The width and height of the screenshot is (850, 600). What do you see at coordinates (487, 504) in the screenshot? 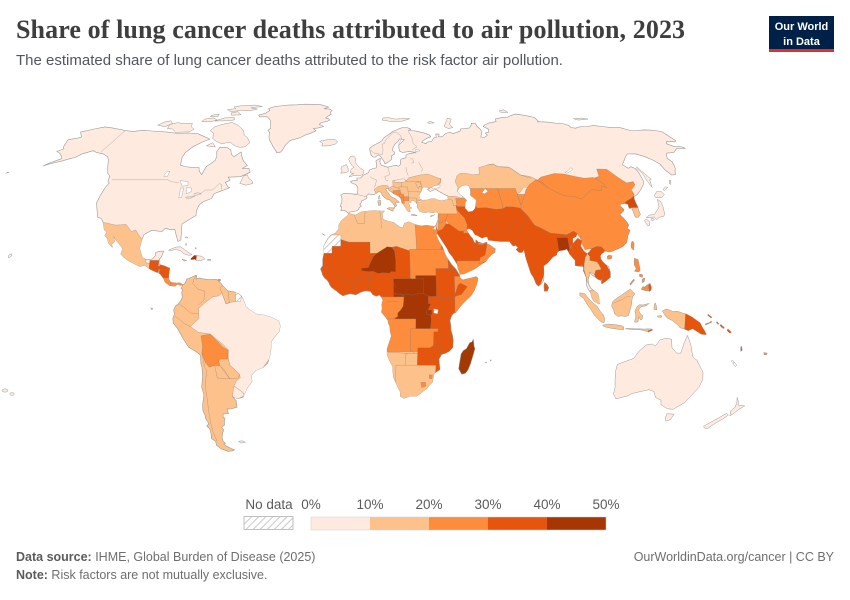
I see `svg-text: 30%` at bounding box center [487, 504].